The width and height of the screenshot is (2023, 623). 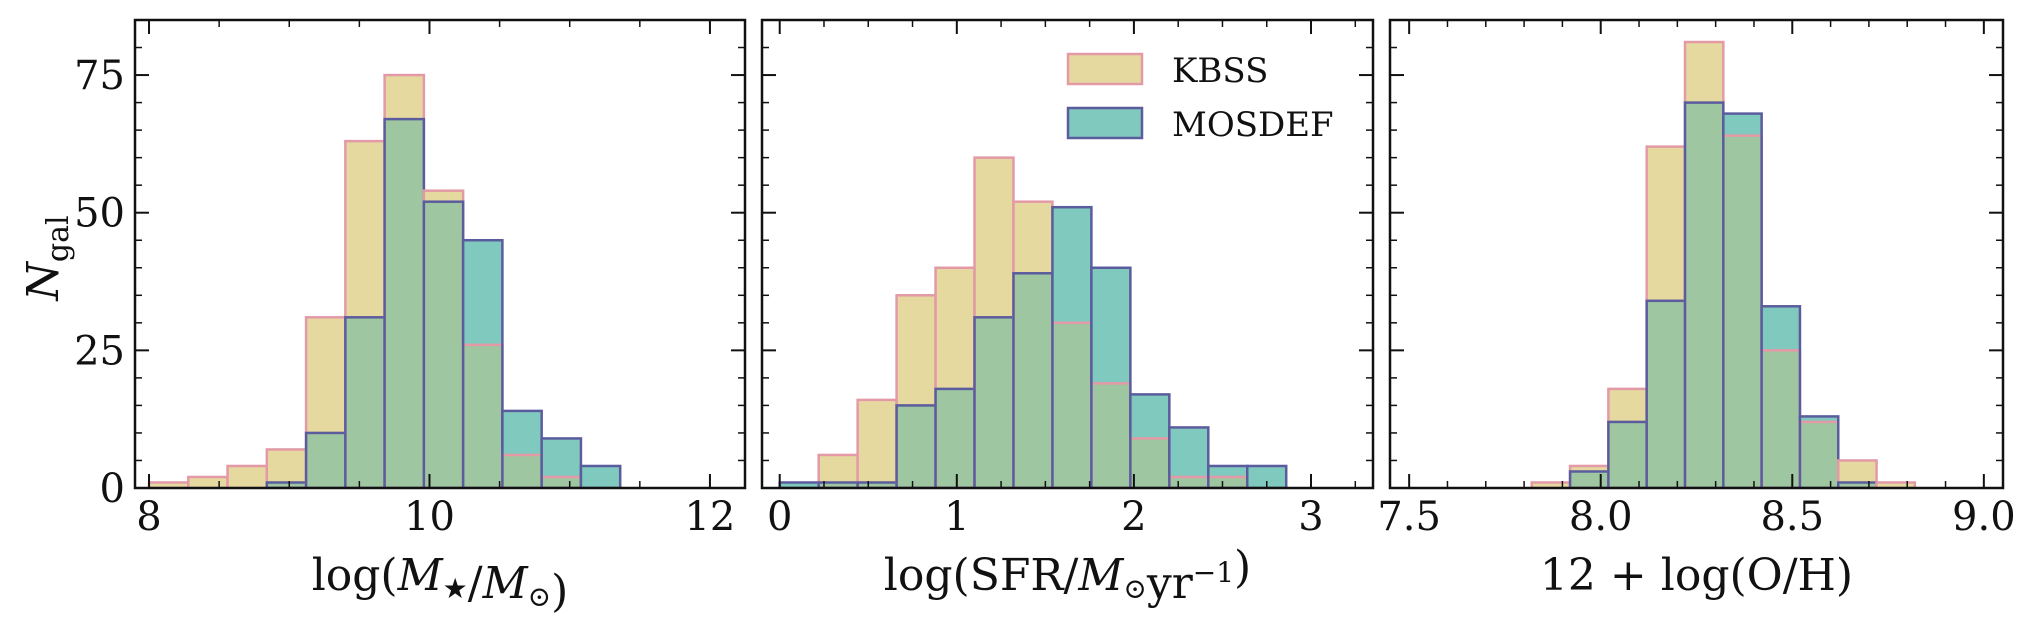 What do you see at coordinates (1696, 575) in the screenshot?
I see `x-axis-label: 12 + log(O/H)` at bounding box center [1696, 575].